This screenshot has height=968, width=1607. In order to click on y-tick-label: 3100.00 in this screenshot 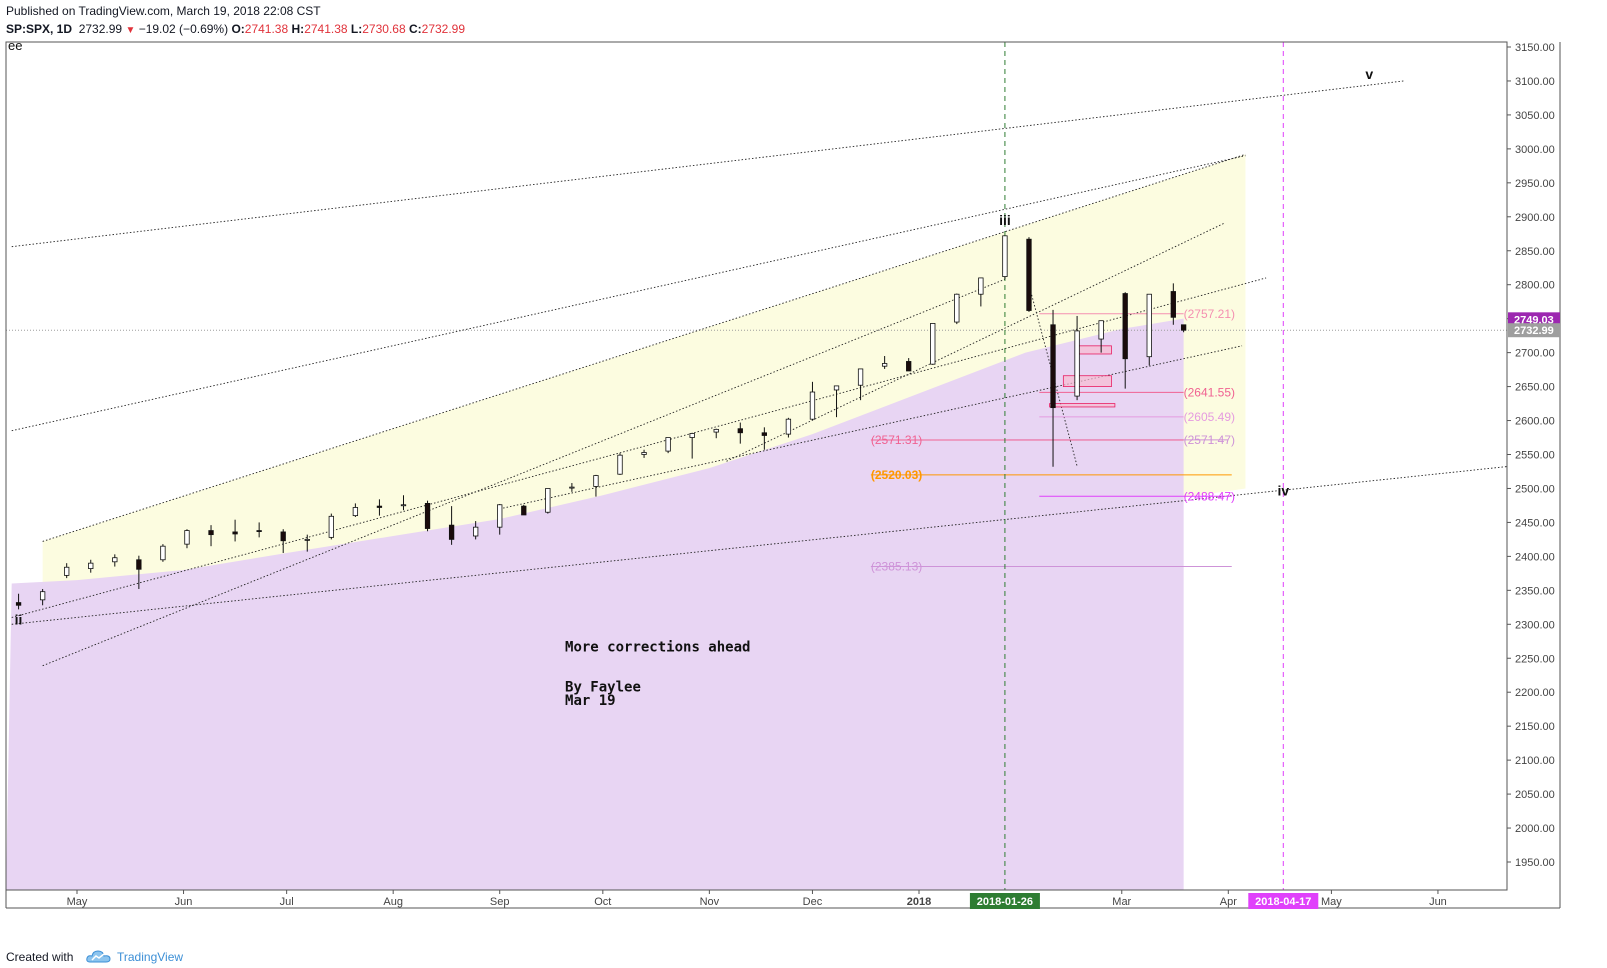, I will do `click(1535, 82)`.